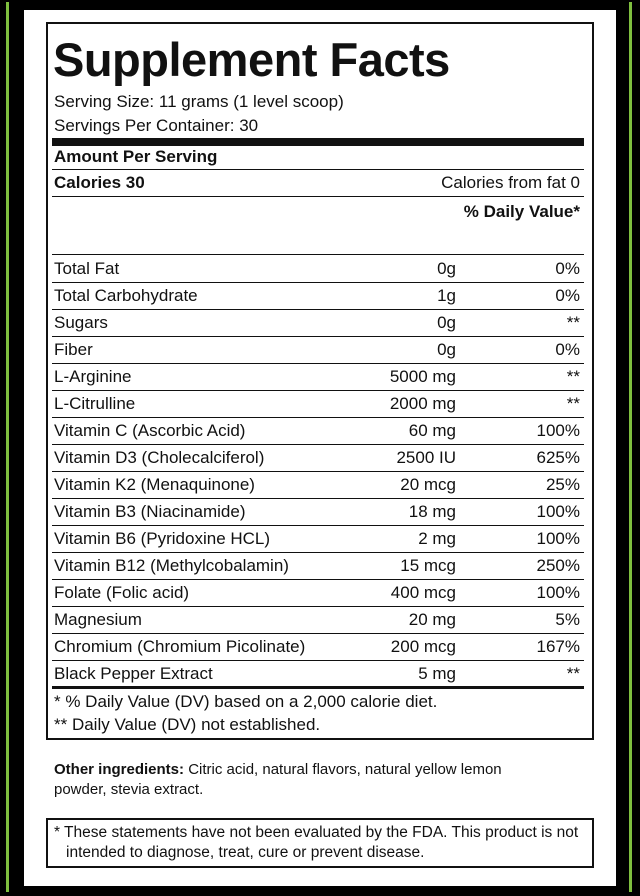 This screenshot has width=640, height=896. What do you see at coordinates (437, 538) in the screenshot?
I see `nutrient-amount: 2 mg` at bounding box center [437, 538].